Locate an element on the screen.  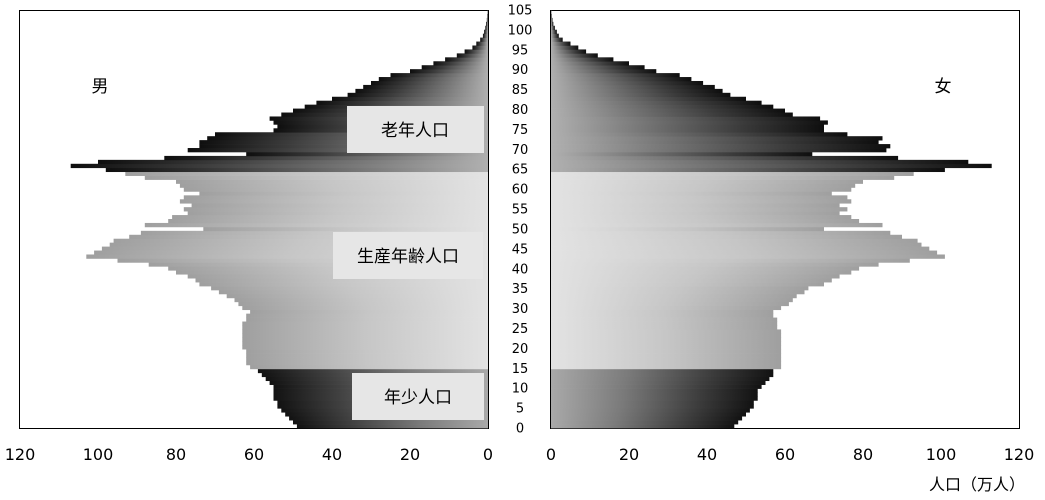
female-x-tick-0: 0 is located at coordinates (551, 454).